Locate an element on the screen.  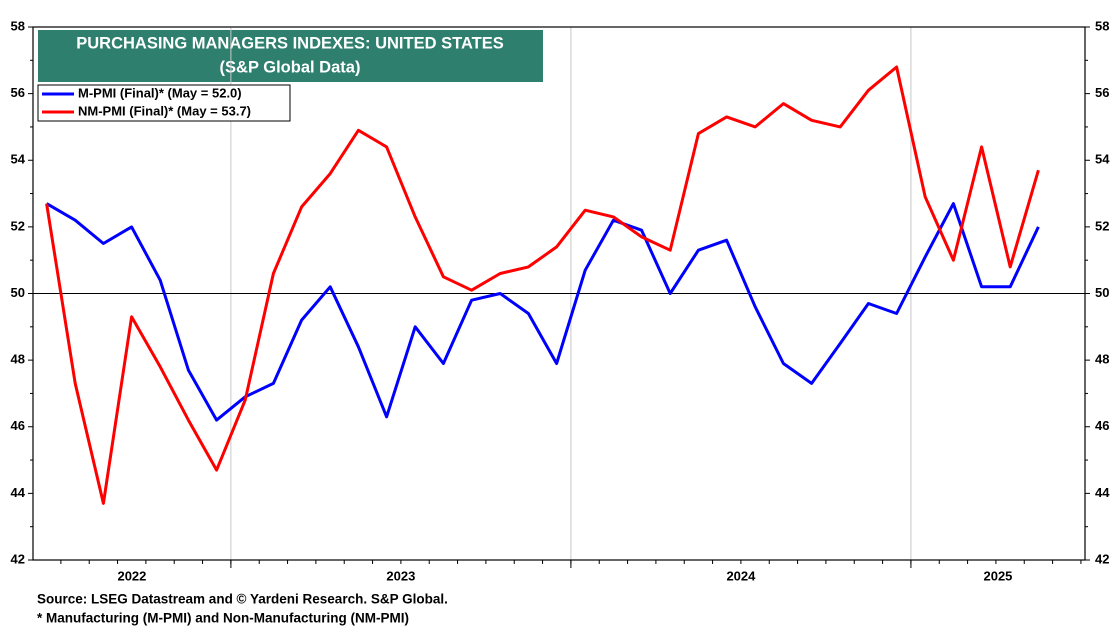
y-tick-label: 42 is located at coordinates (18, 558).